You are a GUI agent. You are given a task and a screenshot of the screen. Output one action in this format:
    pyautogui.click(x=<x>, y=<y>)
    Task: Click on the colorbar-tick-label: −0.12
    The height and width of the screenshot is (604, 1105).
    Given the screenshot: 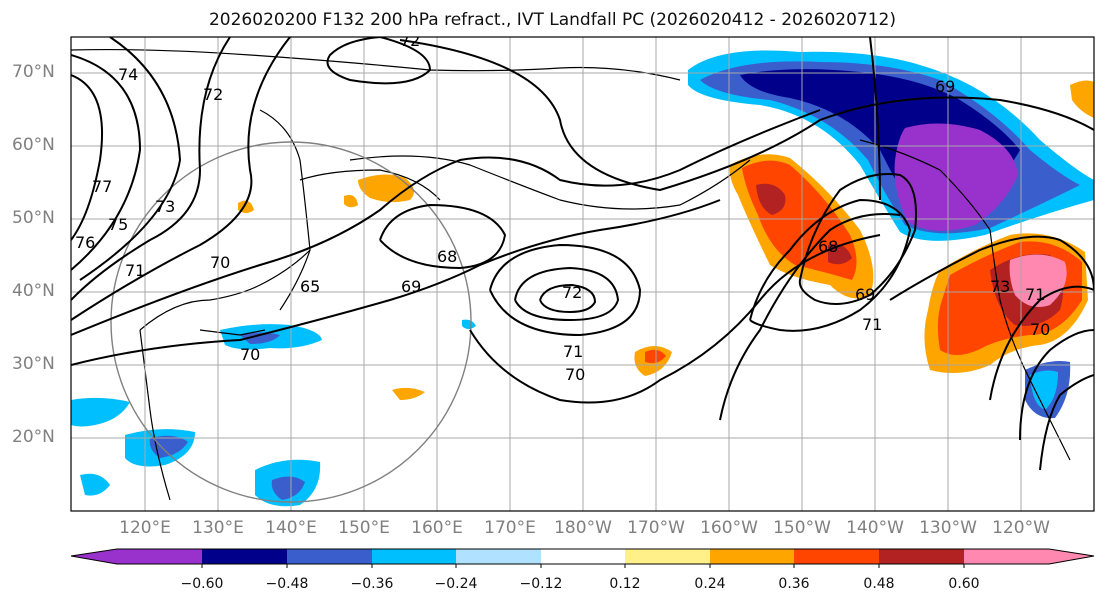 What is the action you would take?
    pyautogui.click(x=541, y=584)
    